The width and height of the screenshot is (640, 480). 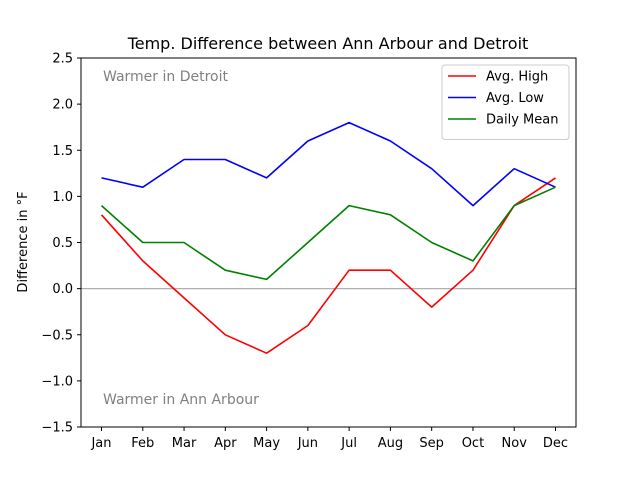 What do you see at coordinates (328, 233) in the screenshot?
I see `series-line-daily-mean` at bounding box center [328, 233].